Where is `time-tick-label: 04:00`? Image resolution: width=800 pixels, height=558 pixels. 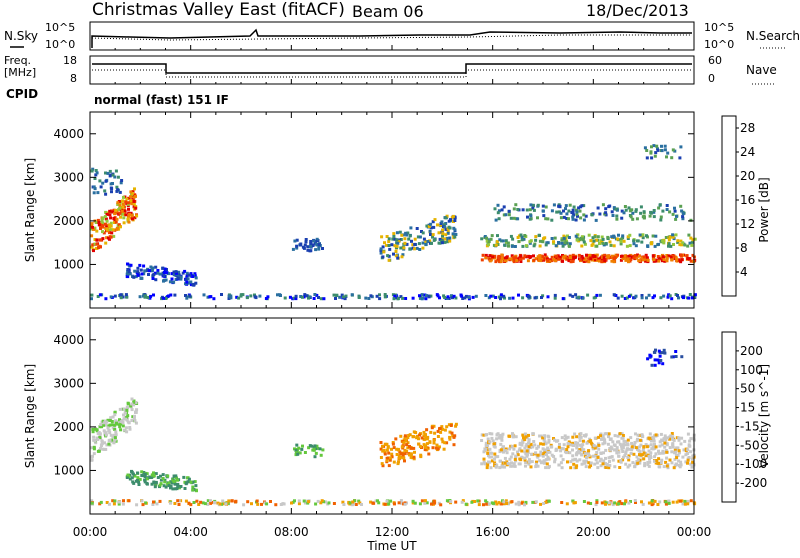
time-tick-label: 04:00 is located at coordinates (190, 532).